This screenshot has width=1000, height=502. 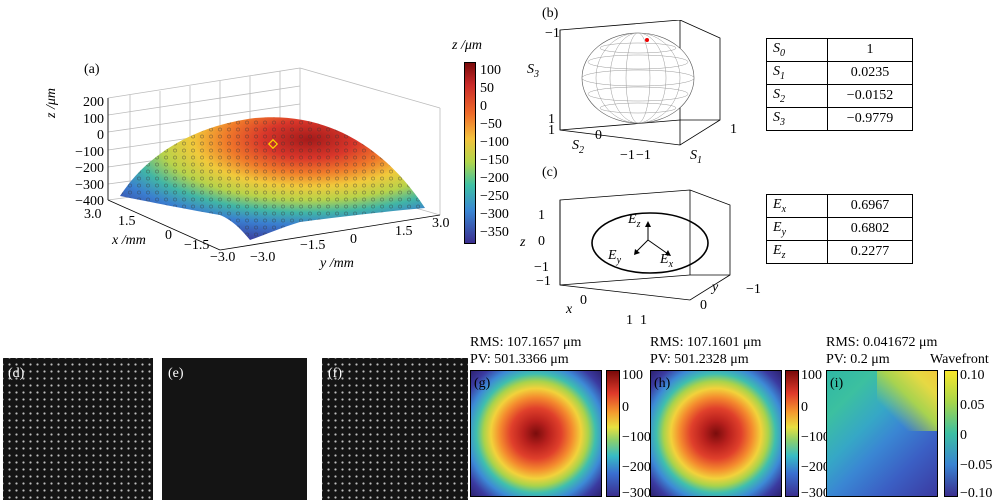 I want to click on z-tick: 100, so click(x=93, y=119).